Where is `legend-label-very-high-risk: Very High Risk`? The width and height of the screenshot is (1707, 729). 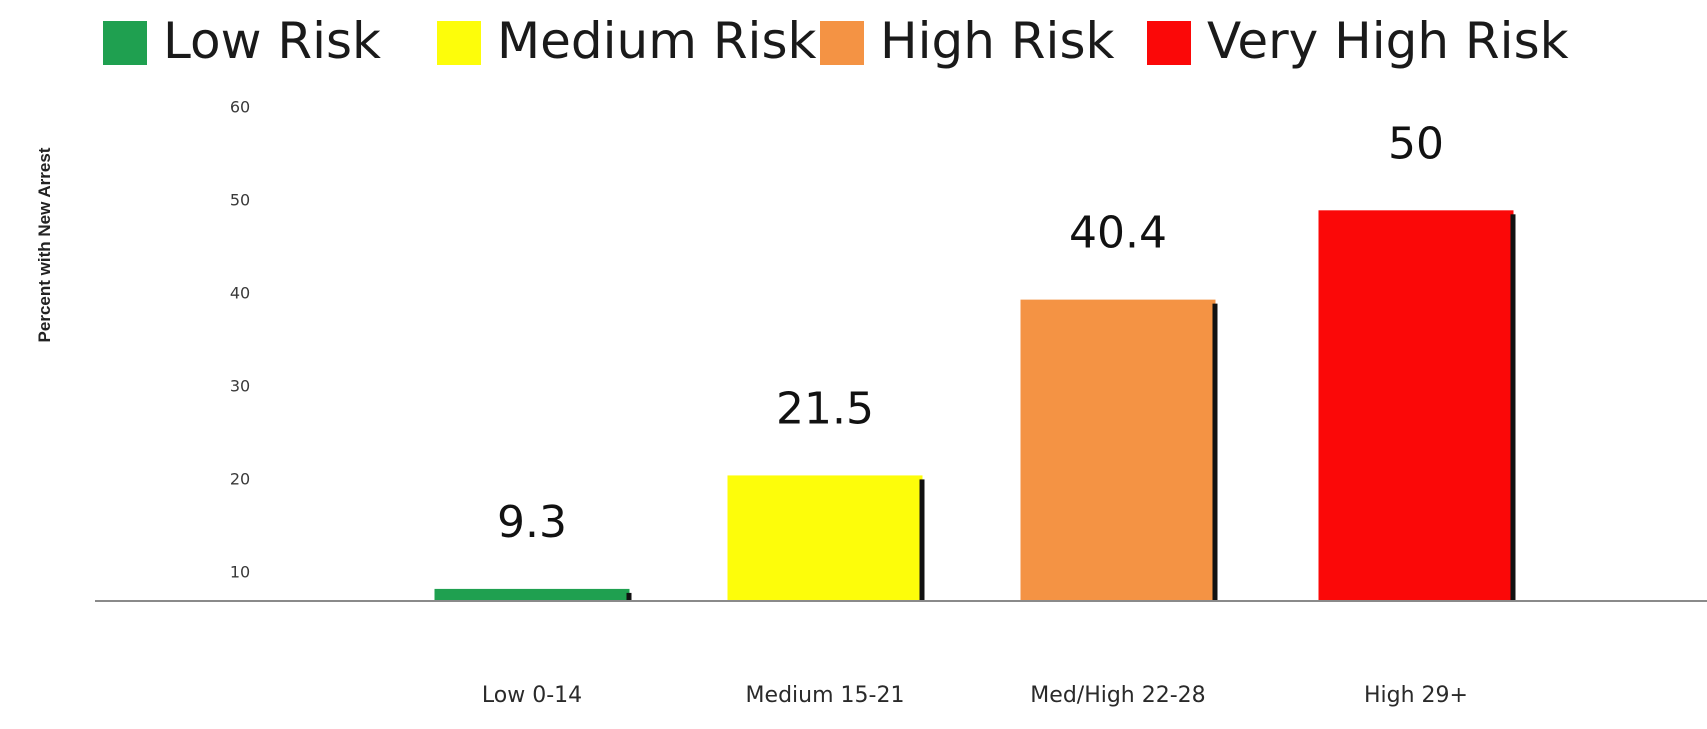 legend-label-very-high-risk: Very High Risk is located at coordinates (1388, 41).